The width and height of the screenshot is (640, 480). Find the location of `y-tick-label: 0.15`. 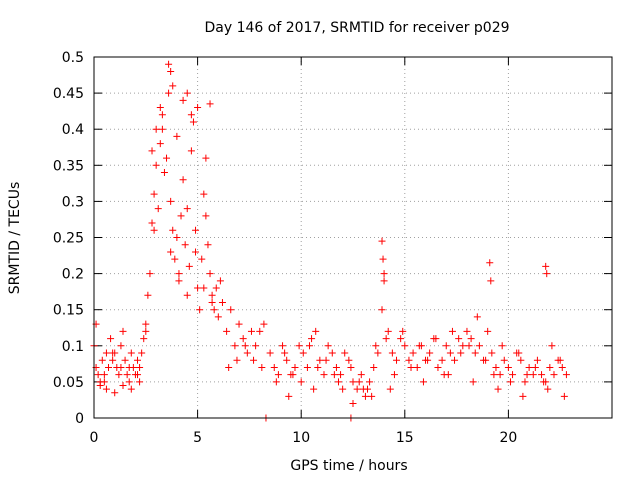

y-tick-label: 0.15 is located at coordinates (68, 311).